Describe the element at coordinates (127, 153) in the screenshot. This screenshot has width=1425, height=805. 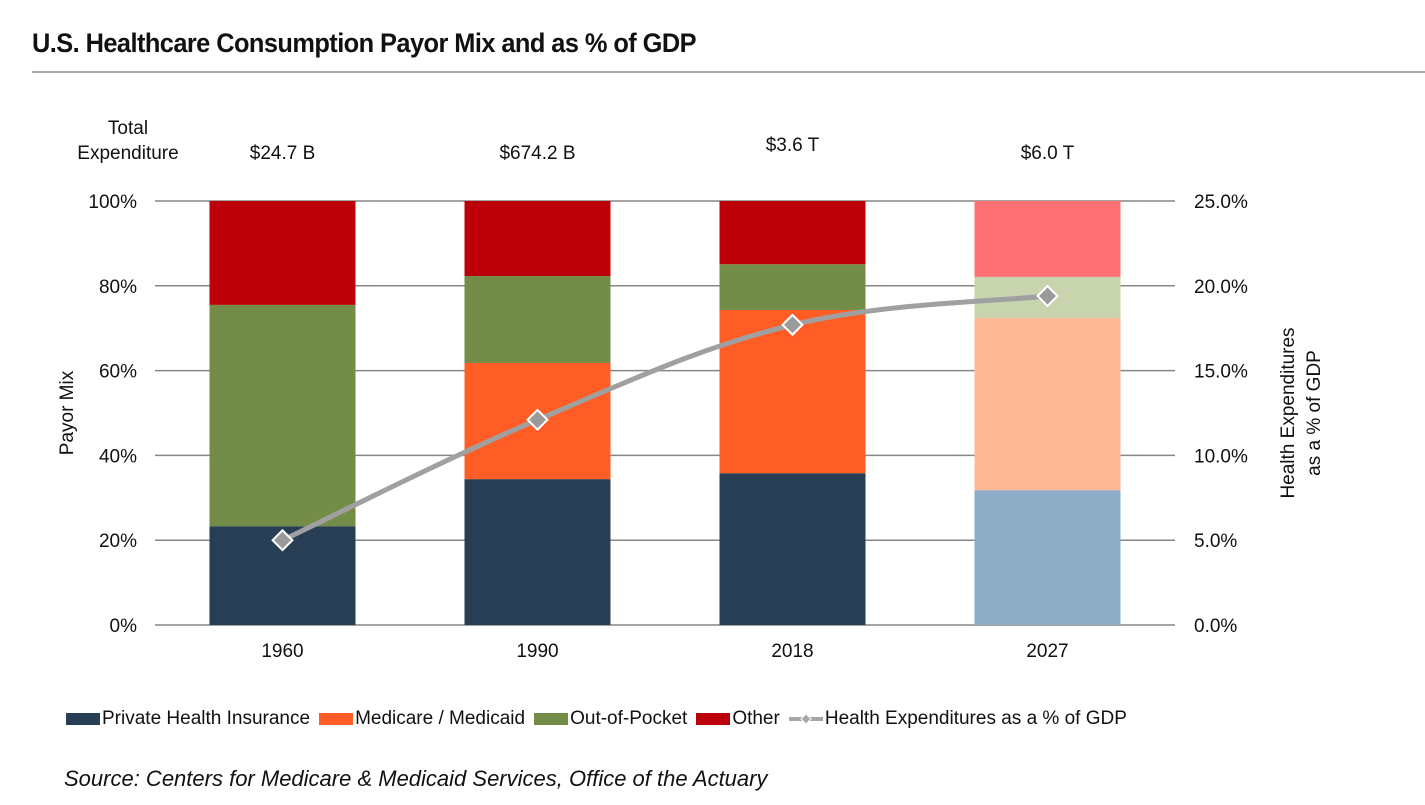
I see `total-expenditure-label: Expenditure` at that location.